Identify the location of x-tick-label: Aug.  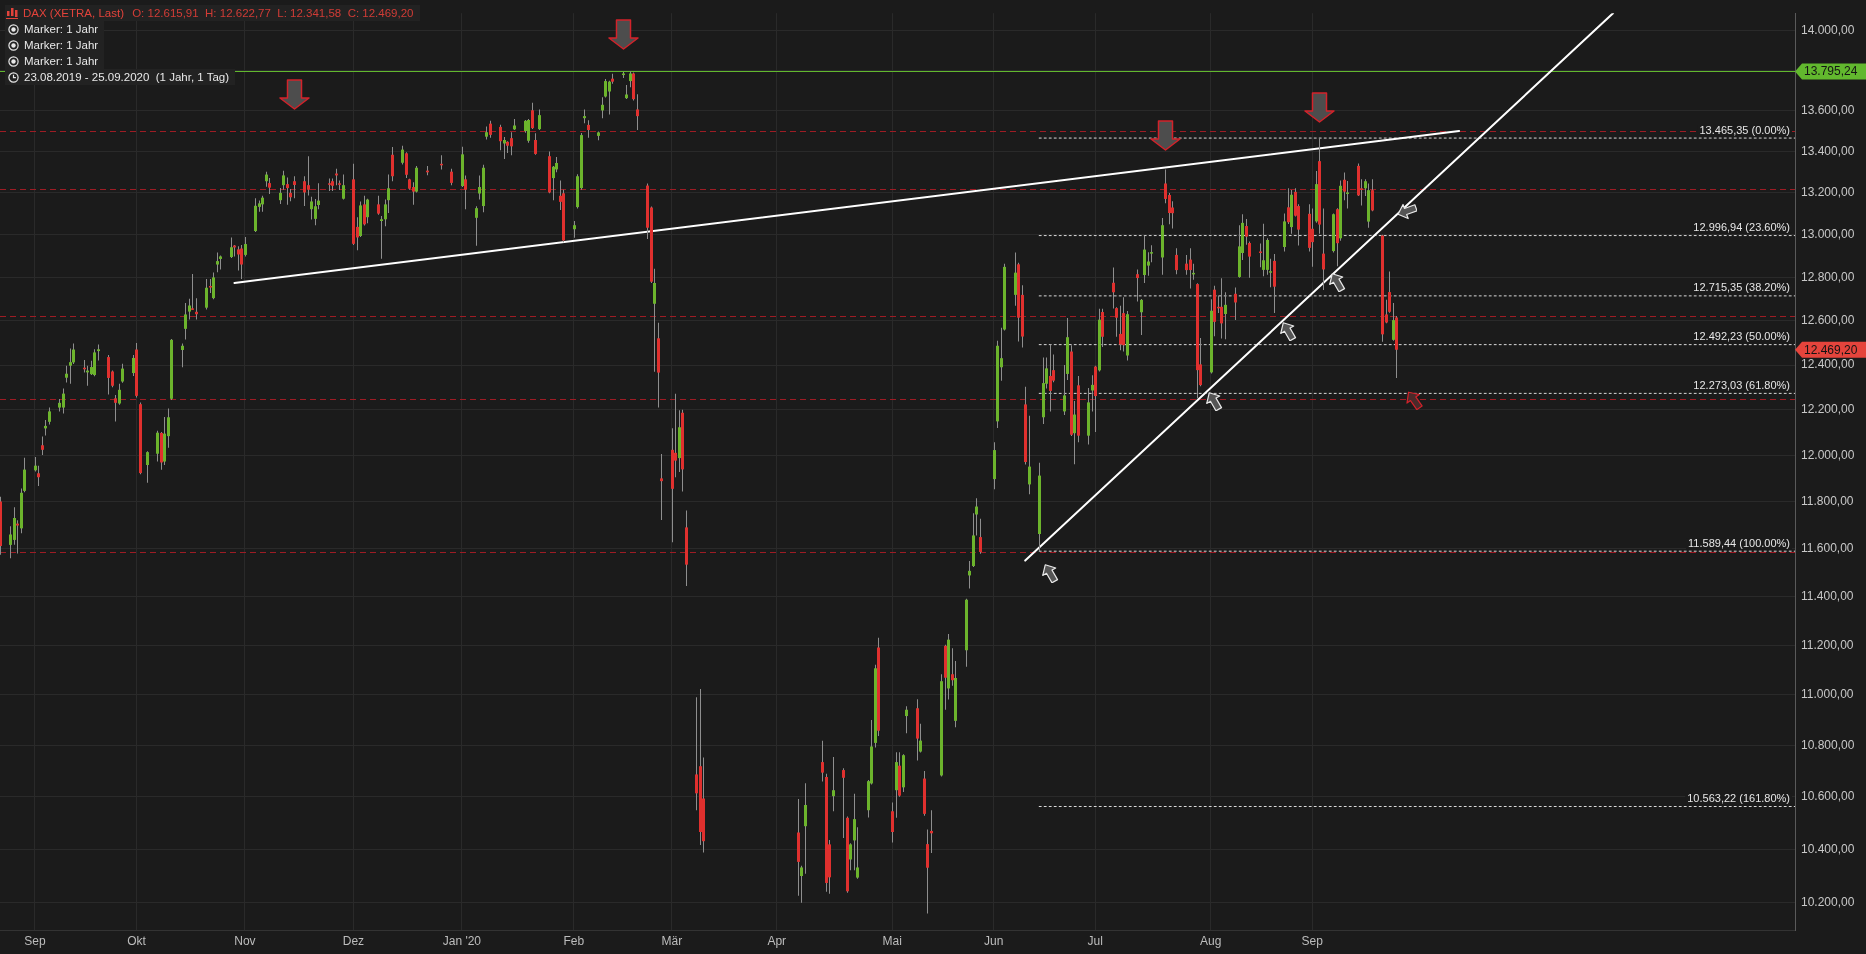
(1210, 940).